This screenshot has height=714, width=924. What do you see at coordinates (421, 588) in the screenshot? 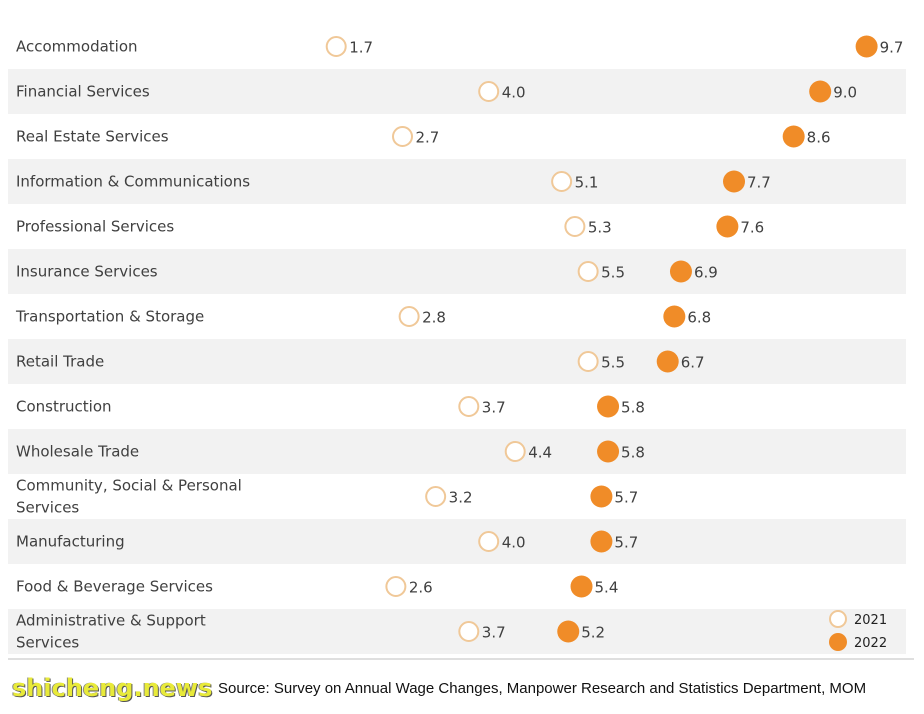
I see `value-label-2021: 2.6` at bounding box center [421, 588].